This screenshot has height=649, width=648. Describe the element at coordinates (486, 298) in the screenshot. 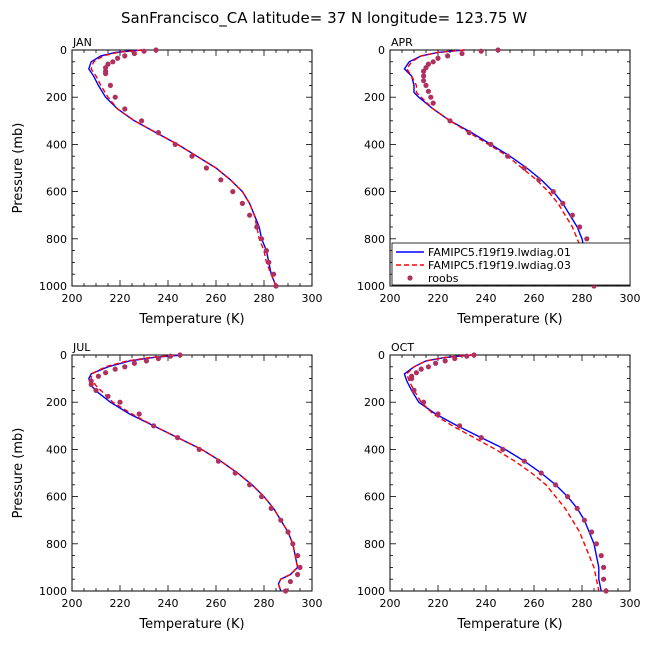

I see `x-tick-label: 240` at that location.